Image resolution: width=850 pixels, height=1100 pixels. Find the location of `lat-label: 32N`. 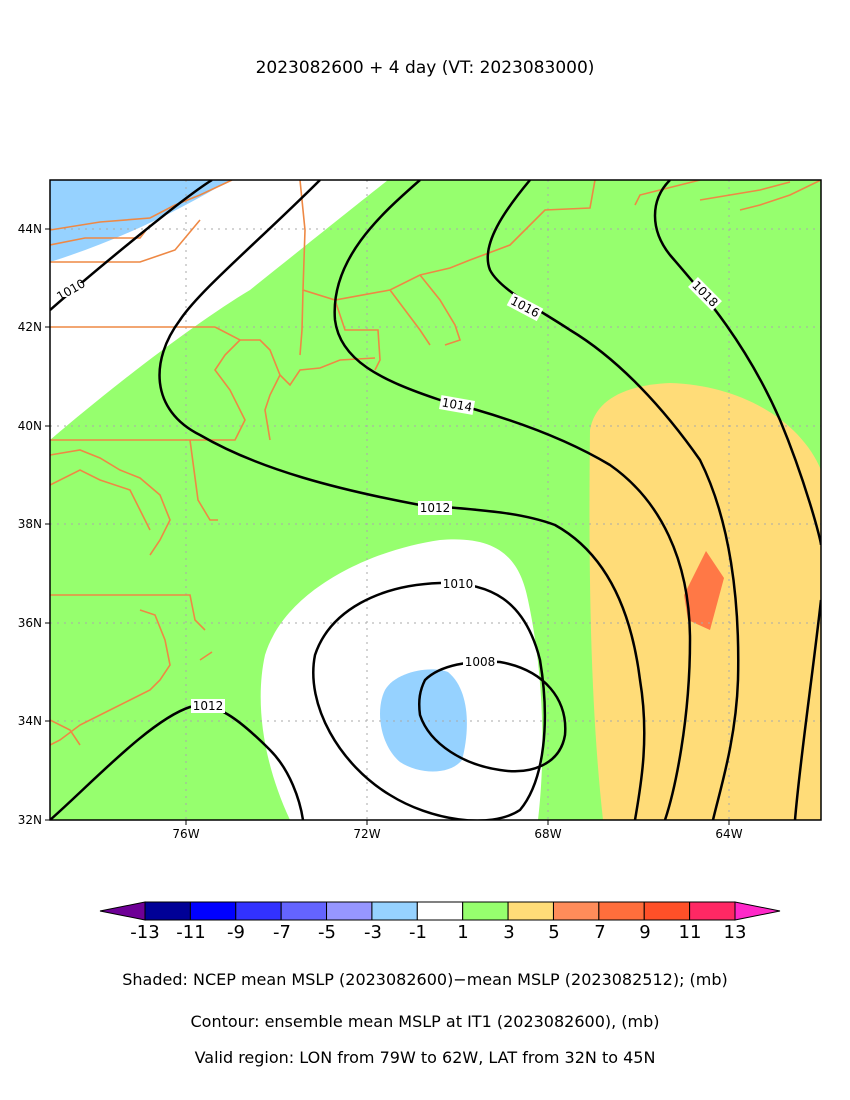

lat-label: 32N is located at coordinates (30, 820).